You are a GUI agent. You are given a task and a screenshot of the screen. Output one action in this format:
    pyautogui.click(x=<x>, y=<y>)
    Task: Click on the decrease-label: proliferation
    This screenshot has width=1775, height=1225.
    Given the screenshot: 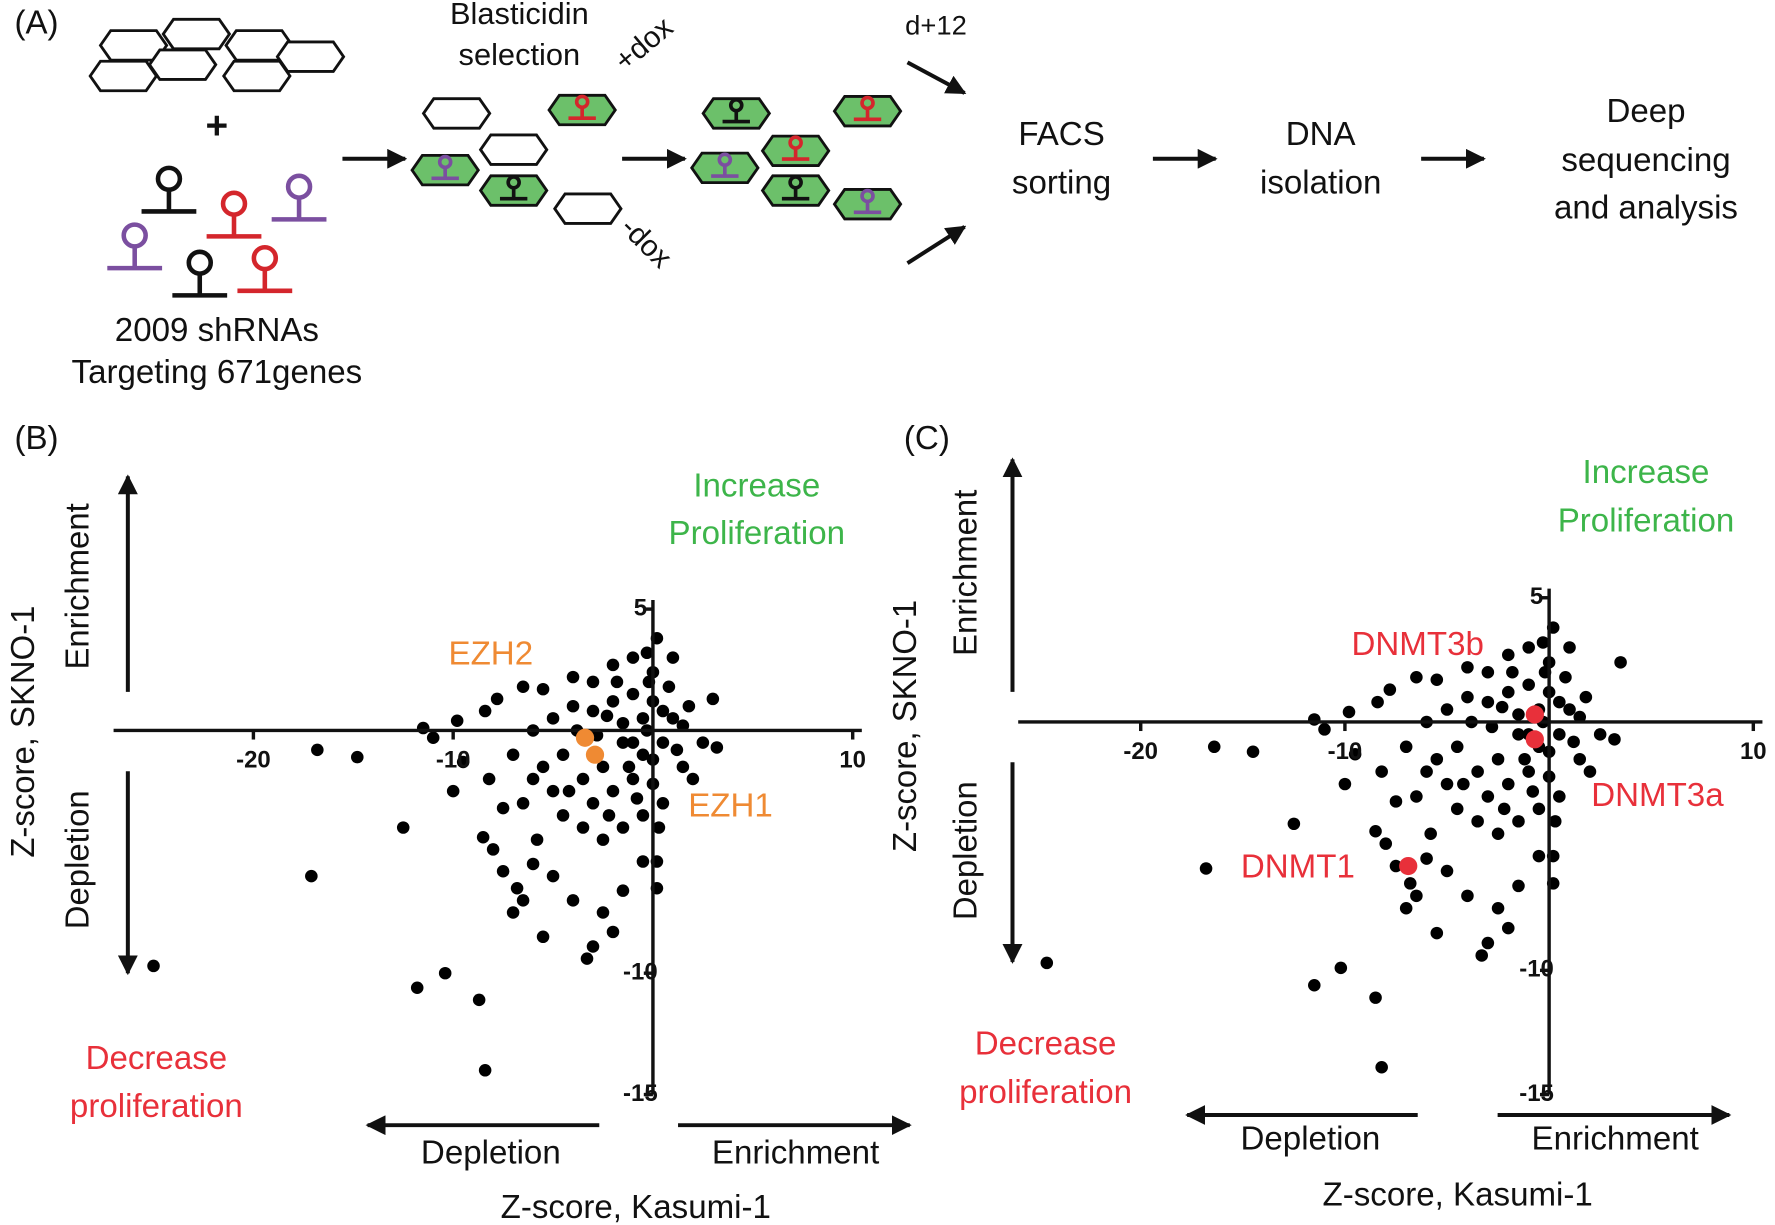 What is the action you would take?
    pyautogui.click(x=156, y=1105)
    